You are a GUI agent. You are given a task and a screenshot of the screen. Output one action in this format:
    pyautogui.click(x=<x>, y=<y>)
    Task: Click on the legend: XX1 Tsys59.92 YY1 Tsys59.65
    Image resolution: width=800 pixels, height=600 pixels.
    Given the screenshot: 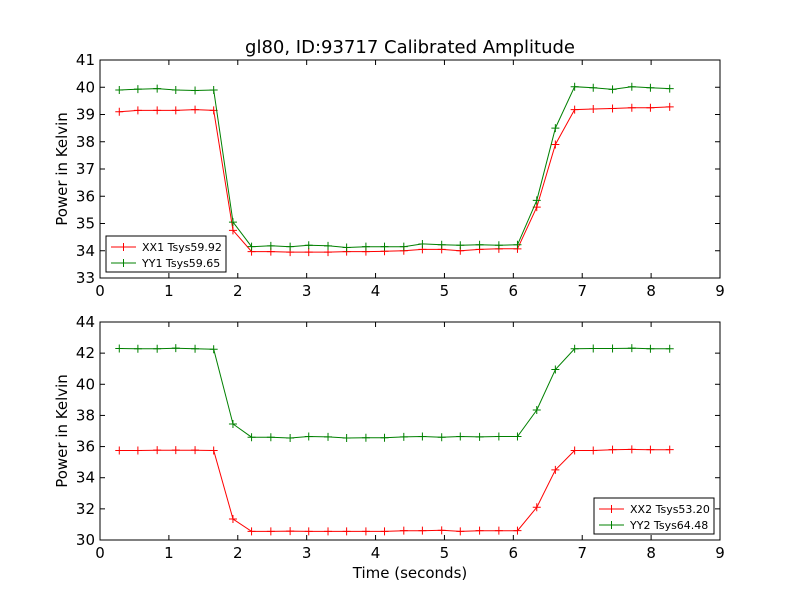 What is the action you would take?
    pyautogui.click(x=166, y=254)
    